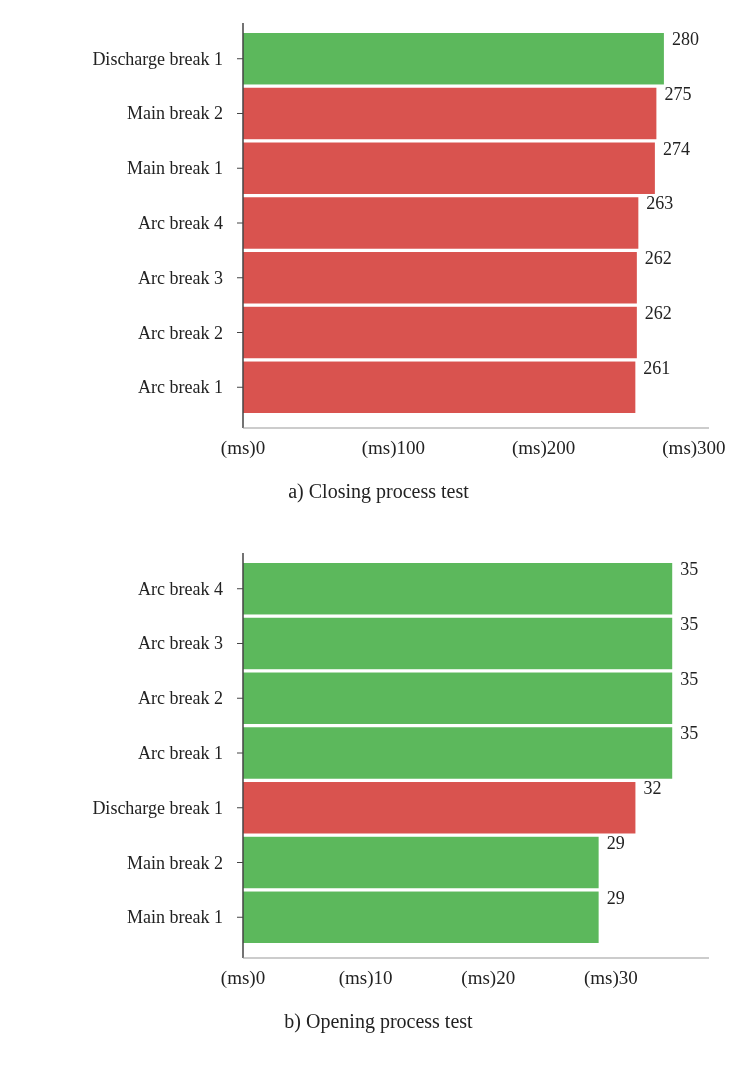  Describe the element at coordinates (652, 788) in the screenshot. I see `data-label: 32` at that location.